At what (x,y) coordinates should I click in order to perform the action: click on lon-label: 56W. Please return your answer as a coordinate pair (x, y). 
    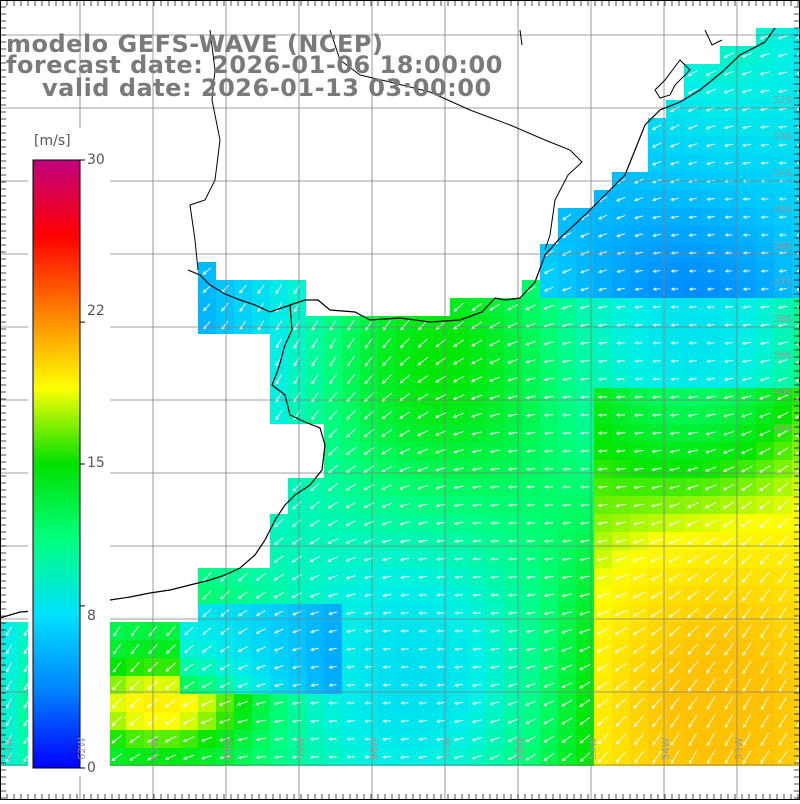
    Looking at the image, I should click on (520, 748).